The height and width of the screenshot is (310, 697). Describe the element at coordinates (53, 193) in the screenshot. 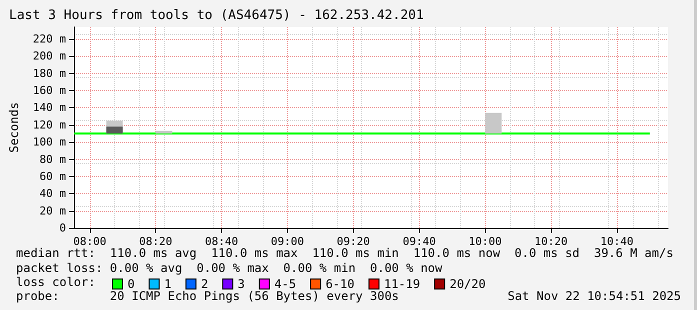

I see `y-tick-label: 40 m` at that location.